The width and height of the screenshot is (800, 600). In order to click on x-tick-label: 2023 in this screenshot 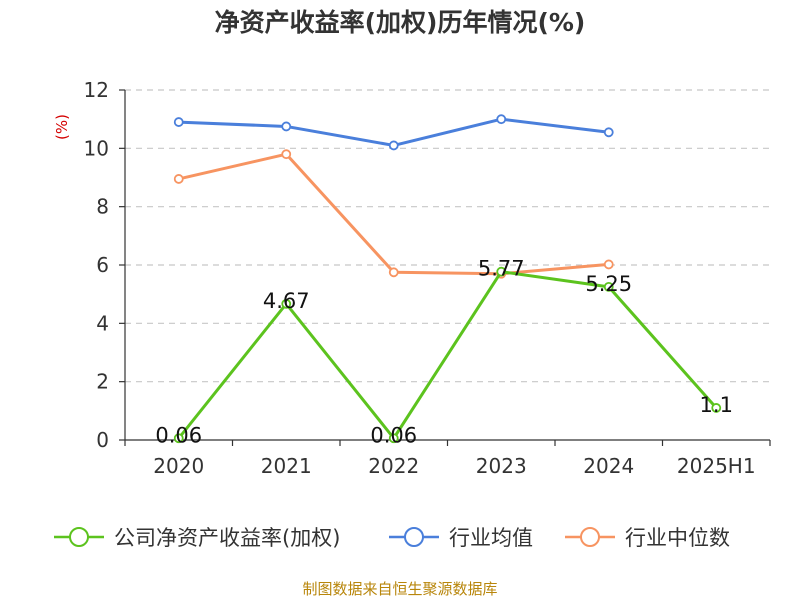, I will do `click(501, 466)`.